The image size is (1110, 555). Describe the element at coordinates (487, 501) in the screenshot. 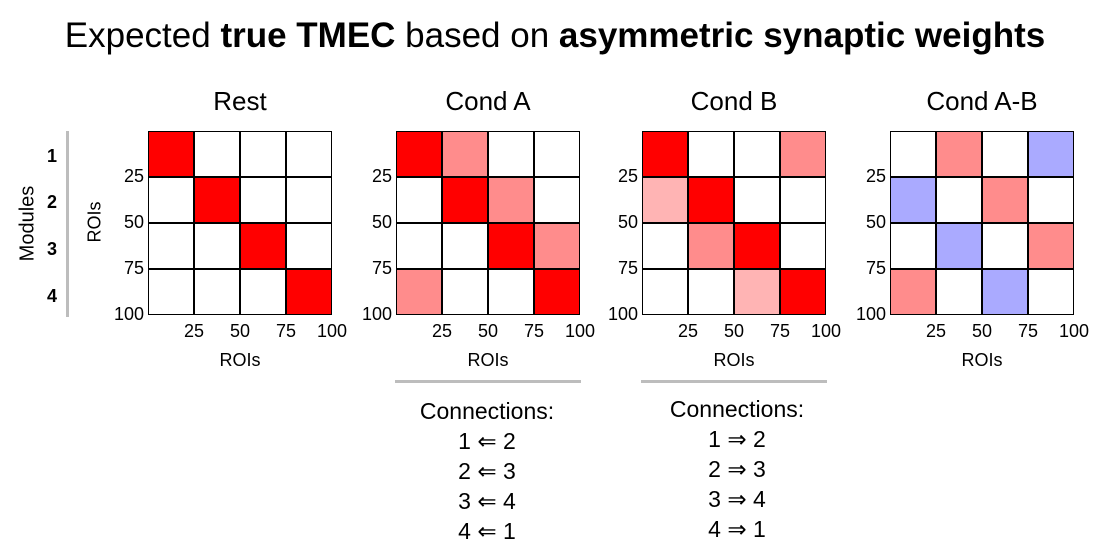

I see `connection-line: 3 ⇐ 4` at that location.